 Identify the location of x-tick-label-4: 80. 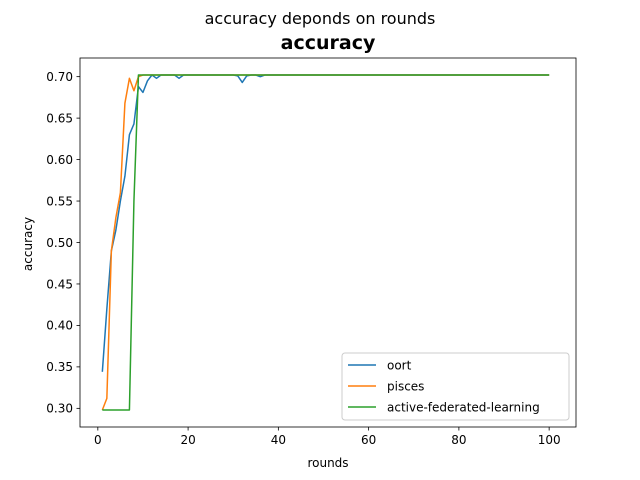
(458, 440).